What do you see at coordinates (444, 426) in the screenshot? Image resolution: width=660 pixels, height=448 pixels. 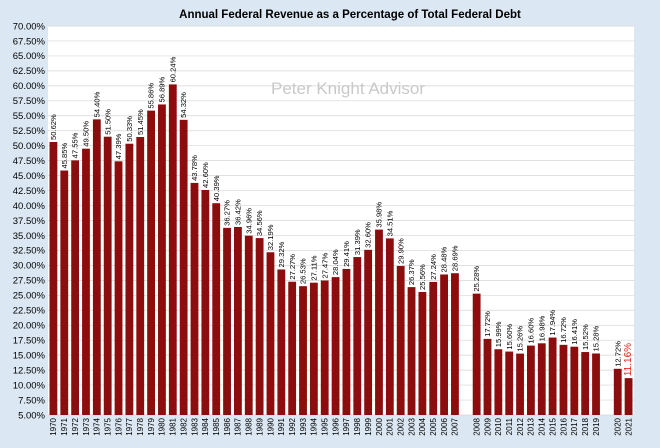 I see `x-tick-label: 2006` at bounding box center [444, 426].